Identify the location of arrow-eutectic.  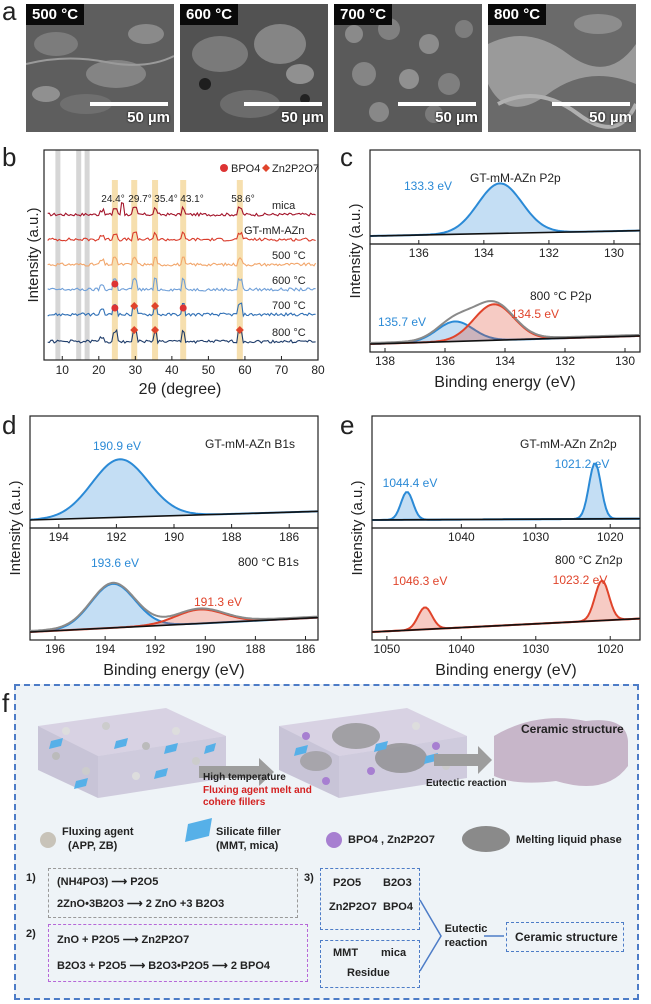
(463, 760).